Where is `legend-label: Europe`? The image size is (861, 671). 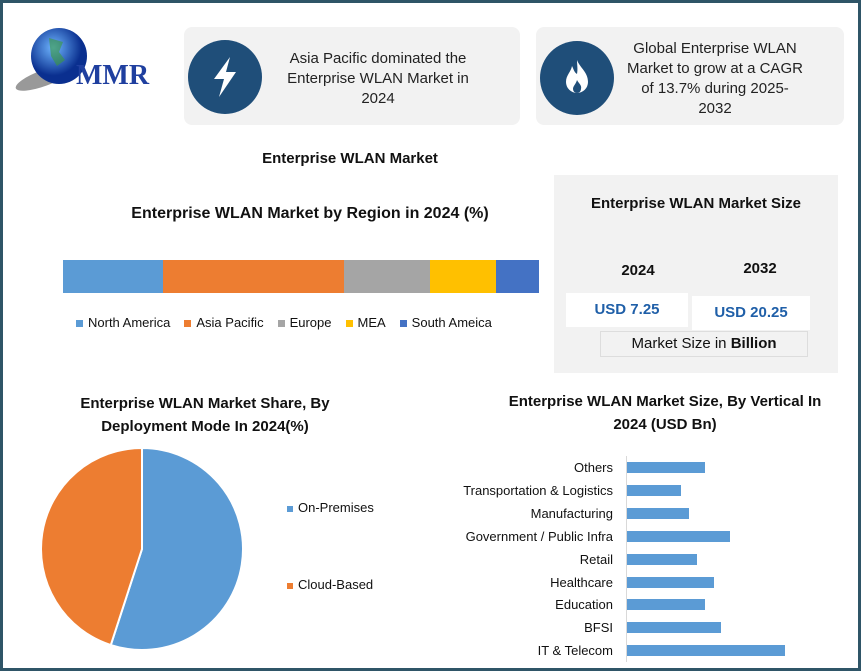 legend-label: Europe is located at coordinates (310, 322).